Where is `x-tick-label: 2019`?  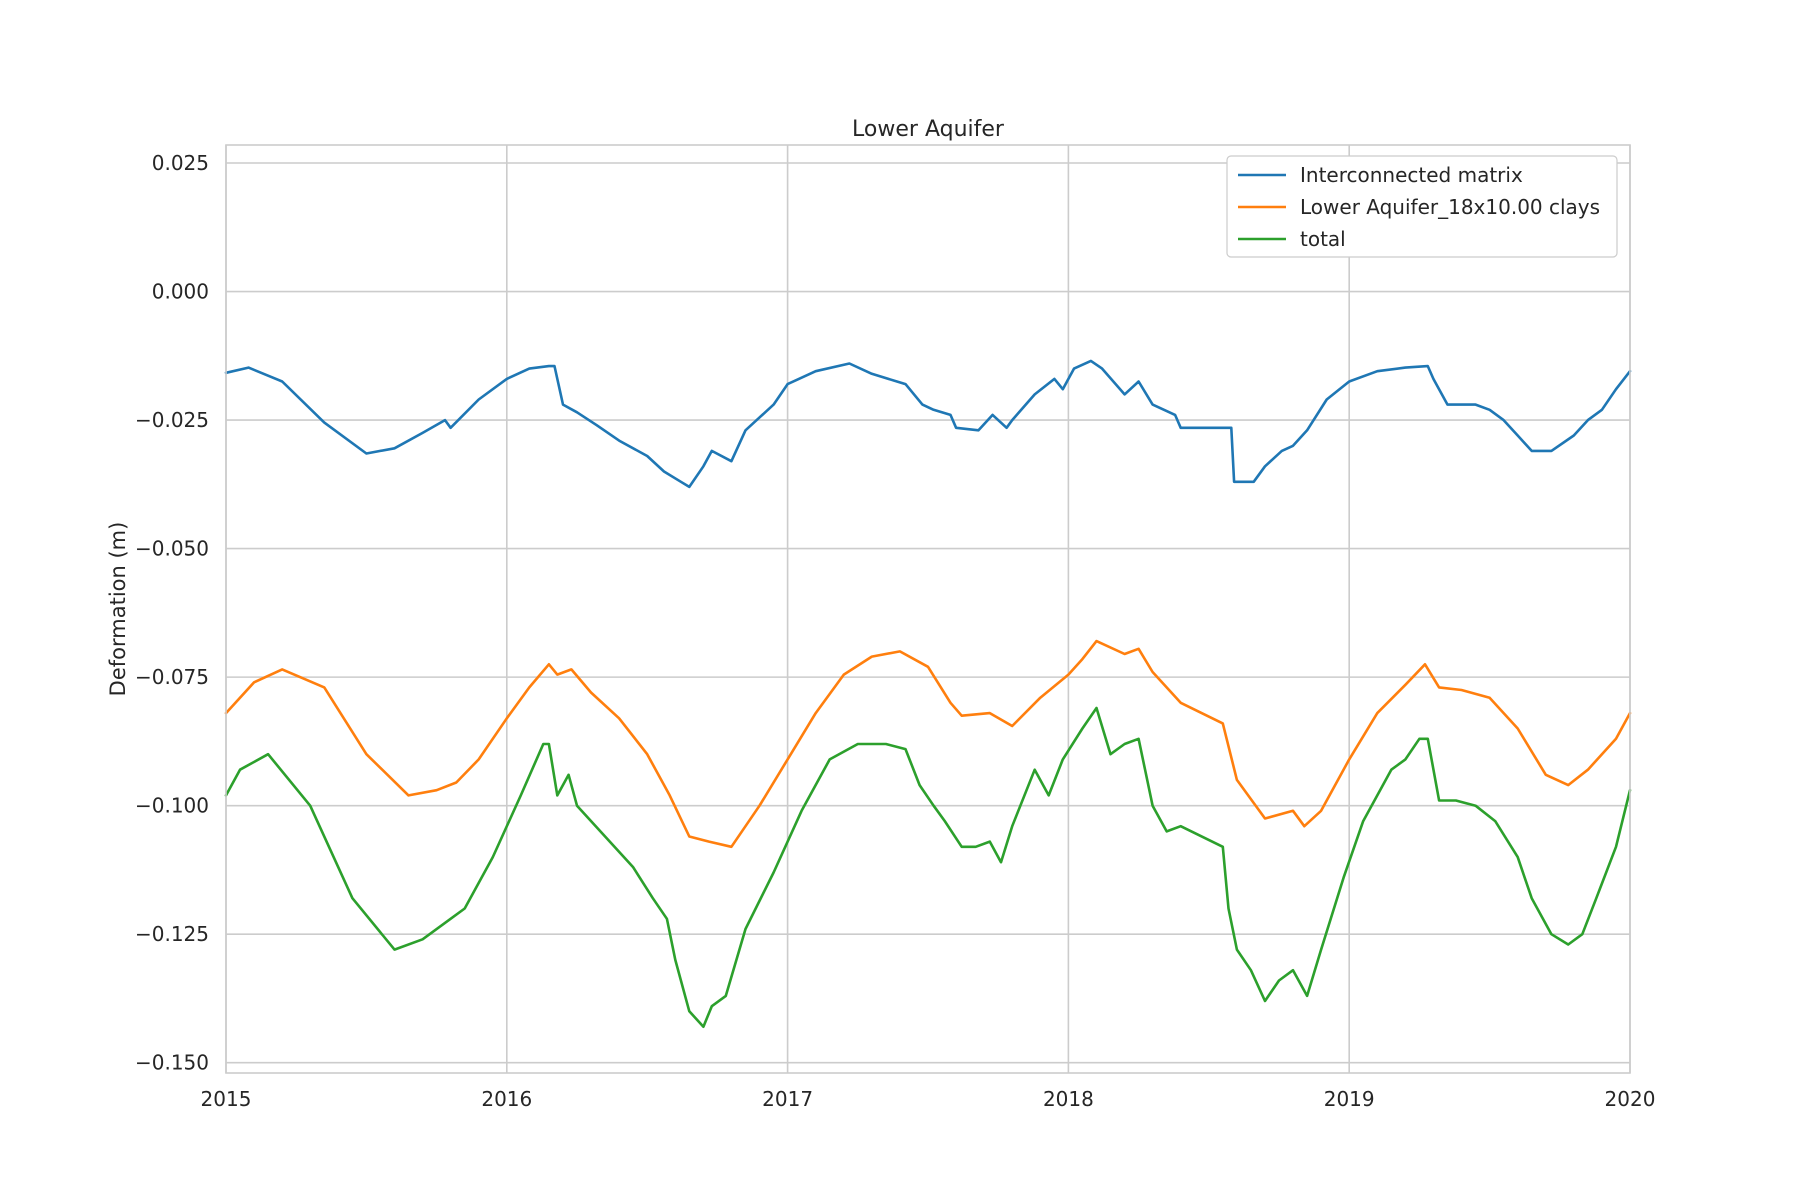
x-tick-label: 2019 is located at coordinates (1349, 1099).